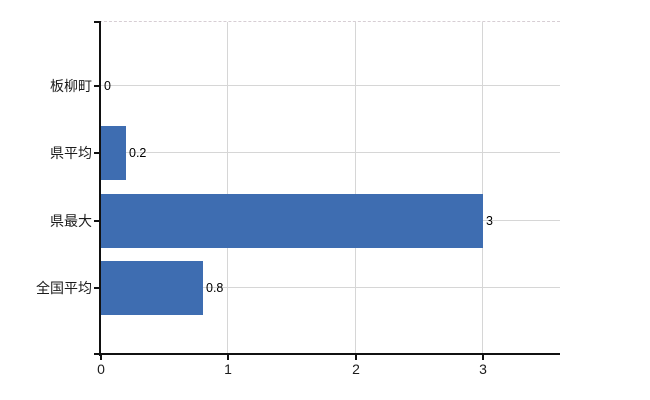 The height and width of the screenshot is (400, 650). What do you see at coordinates (356, 369) in the screenshot?
I see `x-tick-label: 2` at bounding box center [356, 369].